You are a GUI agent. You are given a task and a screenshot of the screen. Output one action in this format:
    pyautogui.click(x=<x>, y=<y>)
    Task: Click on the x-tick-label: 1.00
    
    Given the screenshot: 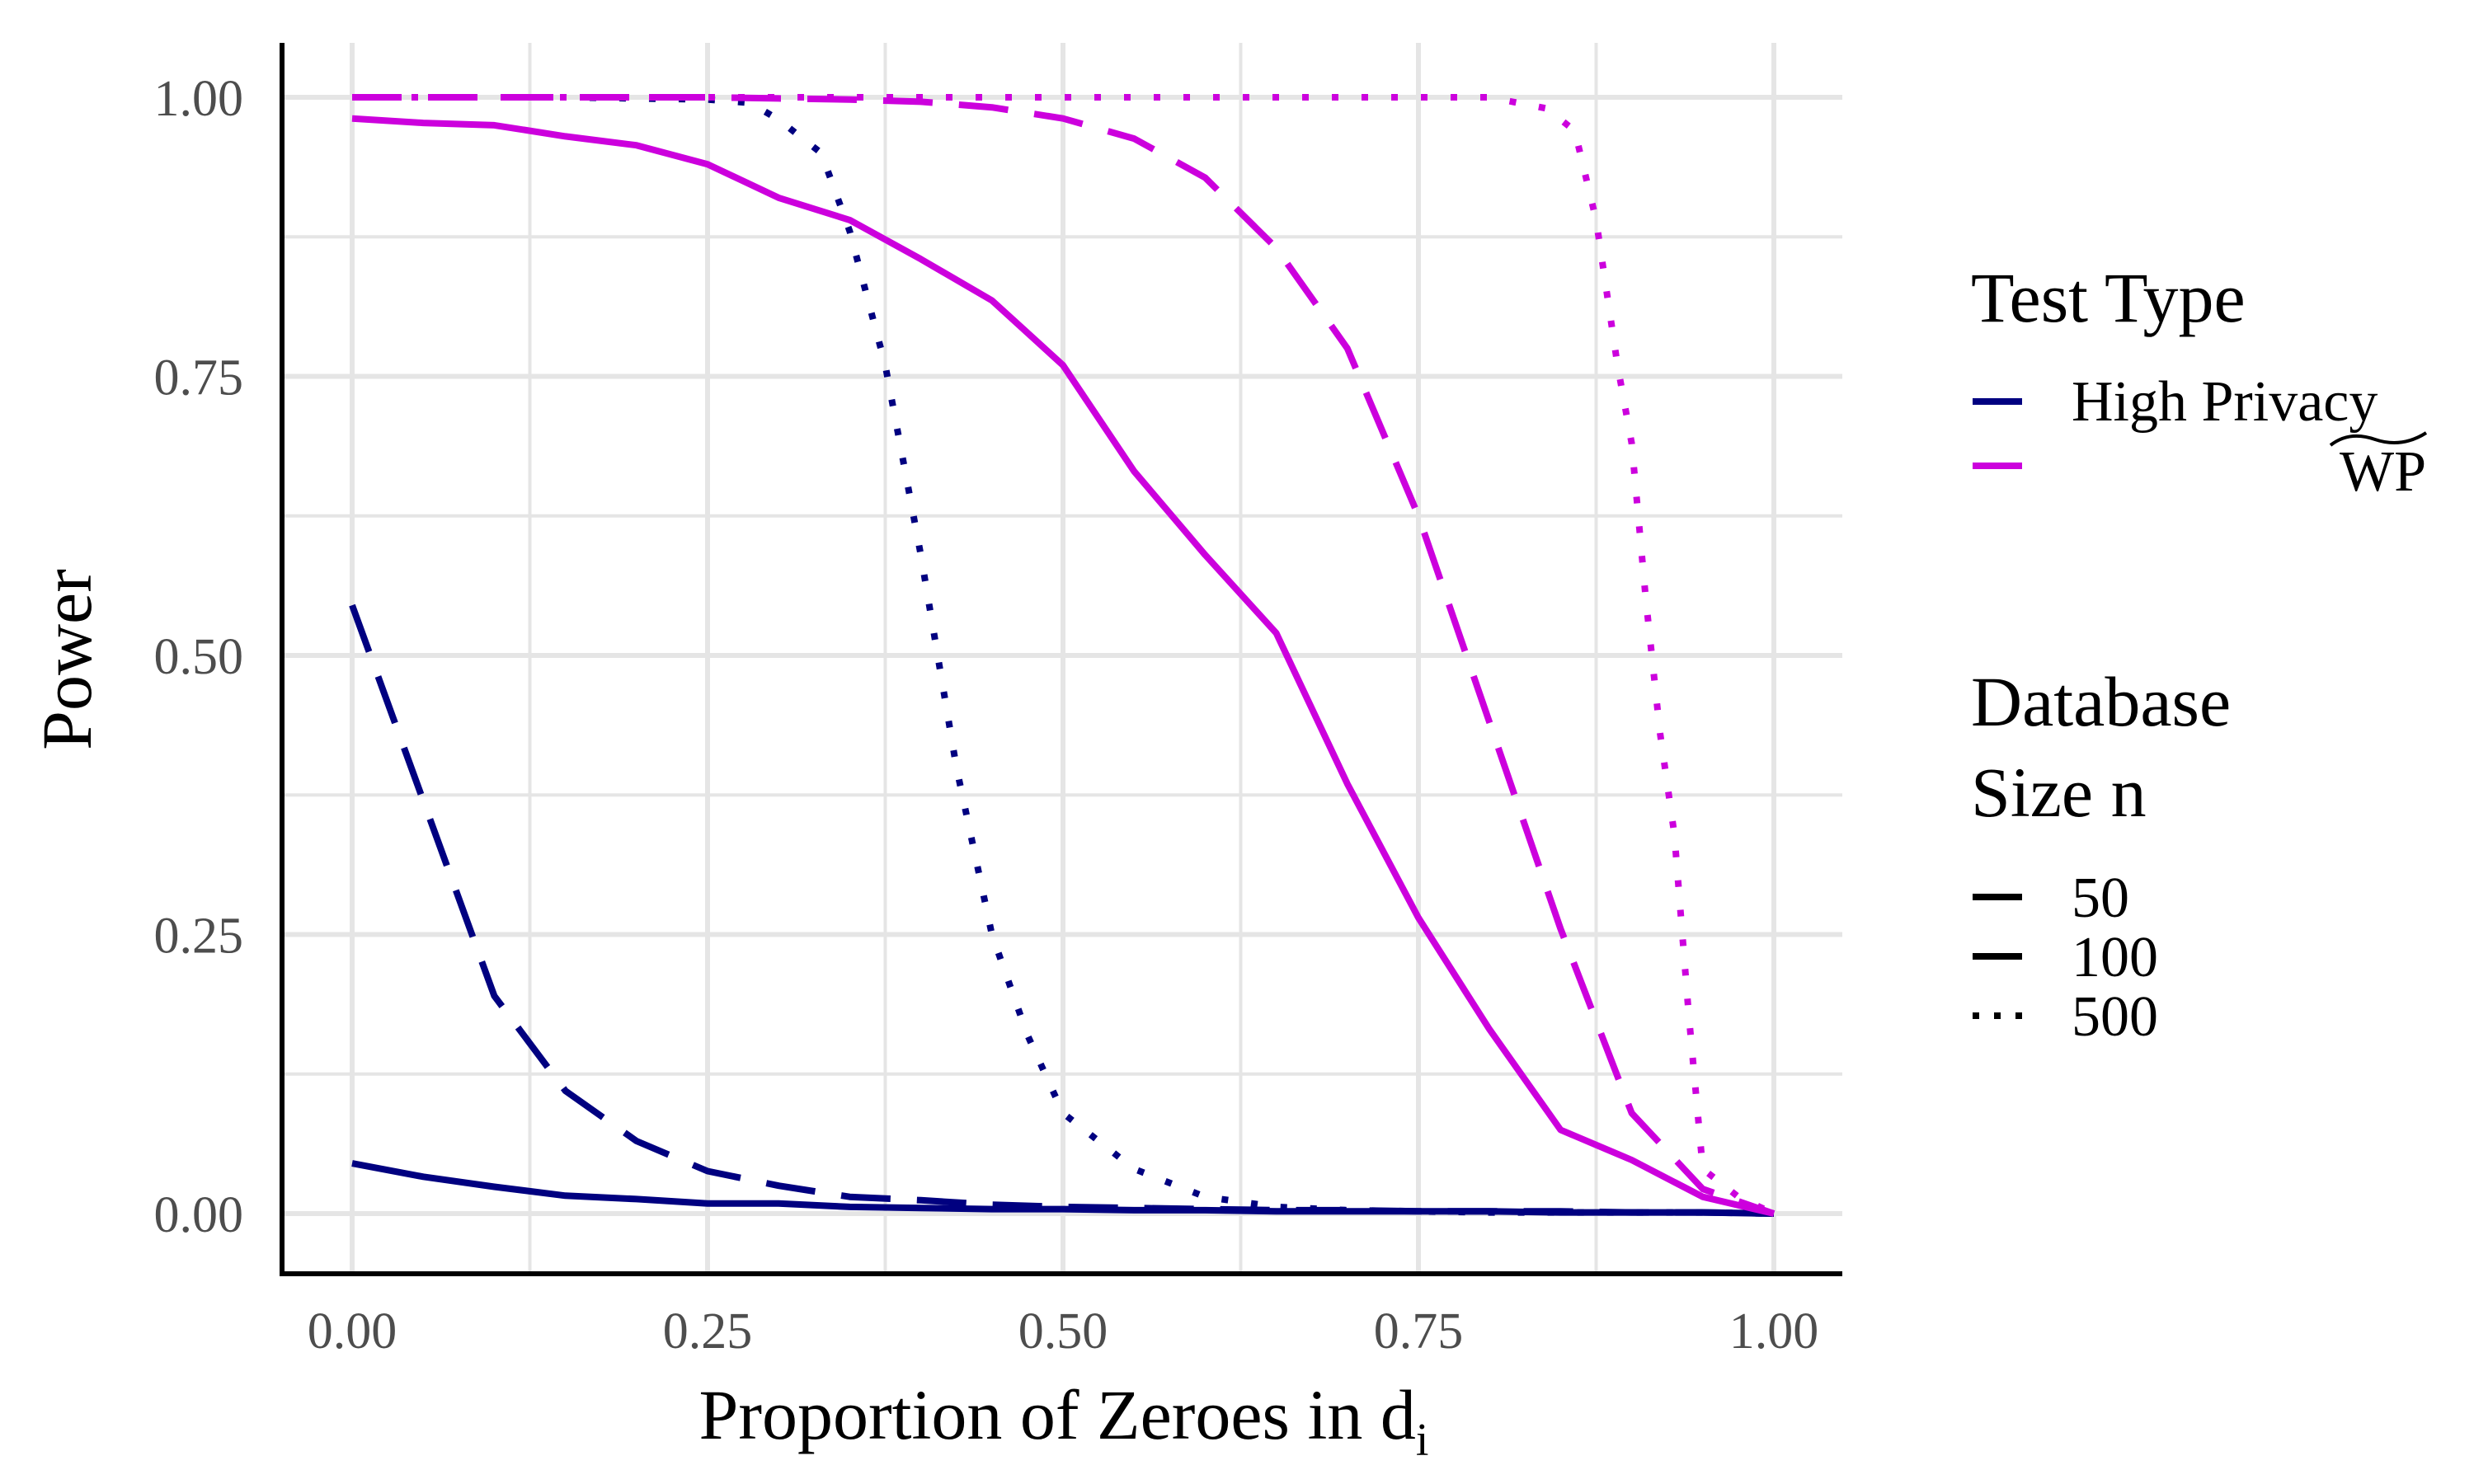 What is the action you would take?
    pyautogui.click(x=1774, y=1331)
    